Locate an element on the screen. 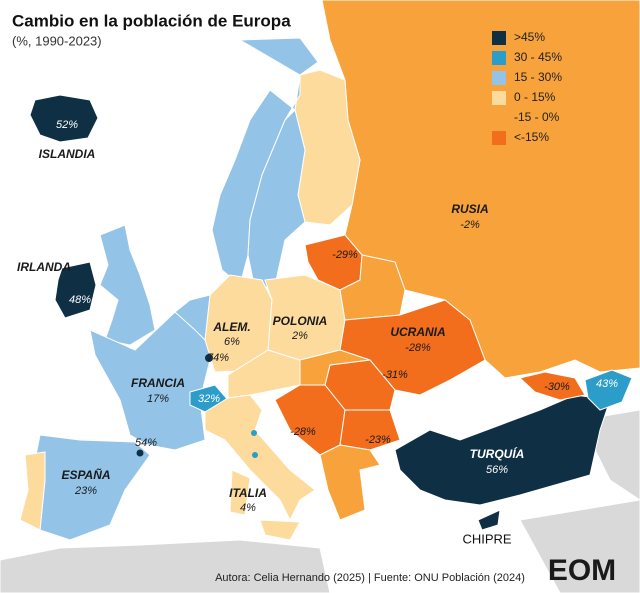  azerbaijan is located at coordinates (608, 390).